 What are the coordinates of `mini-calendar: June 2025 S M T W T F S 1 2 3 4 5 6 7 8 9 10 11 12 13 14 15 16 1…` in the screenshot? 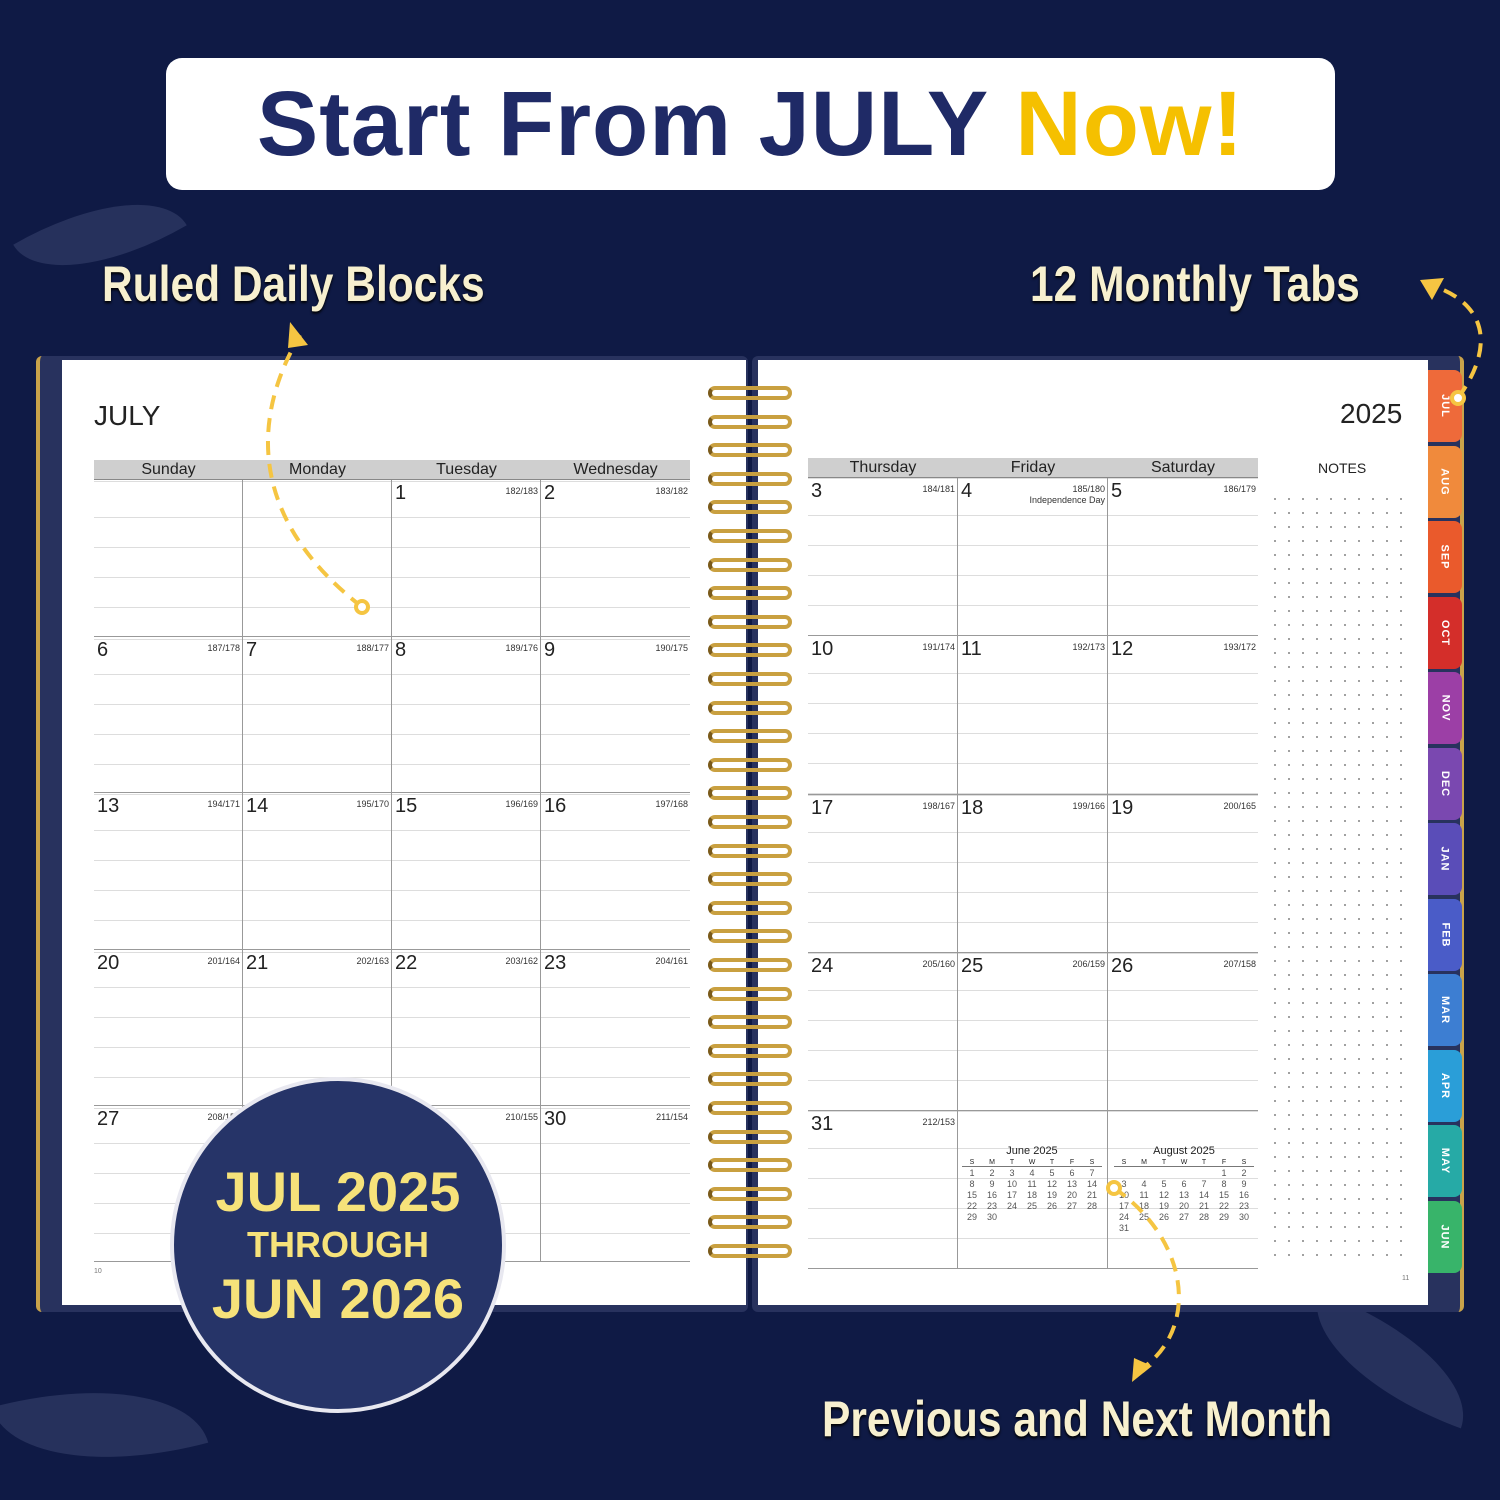 It's located at (1032, 1183).